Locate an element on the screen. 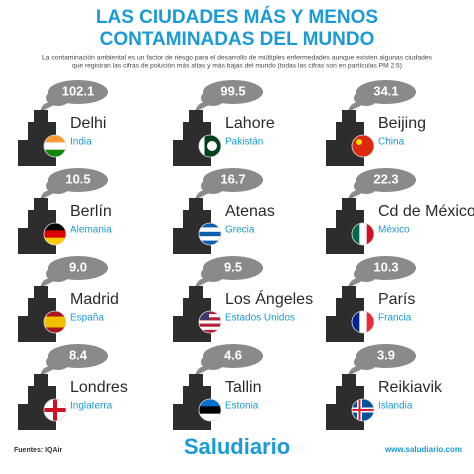 Image resolution: width=474 pixels, height=474 pixels. country-name: Estonia is located at coordinates (242, 406).